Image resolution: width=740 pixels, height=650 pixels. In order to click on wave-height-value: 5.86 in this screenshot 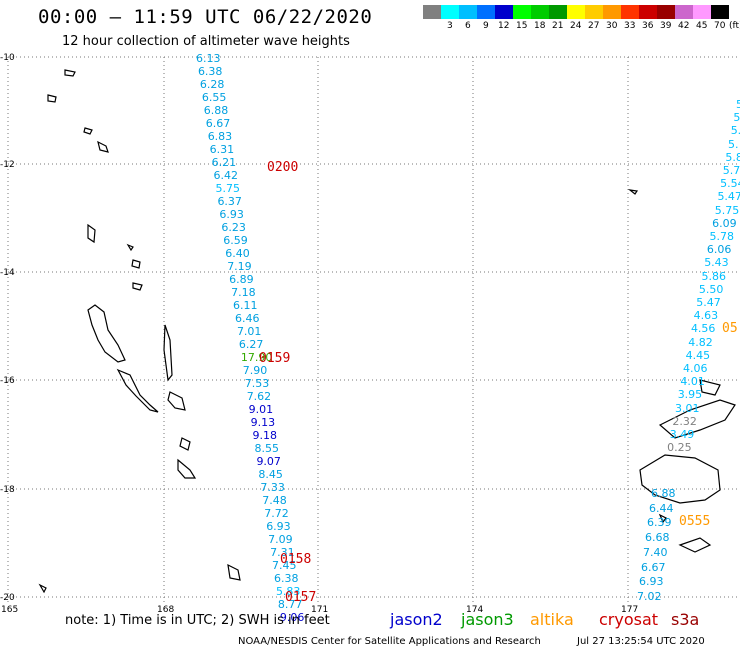, I will do `click(714, 276)`.